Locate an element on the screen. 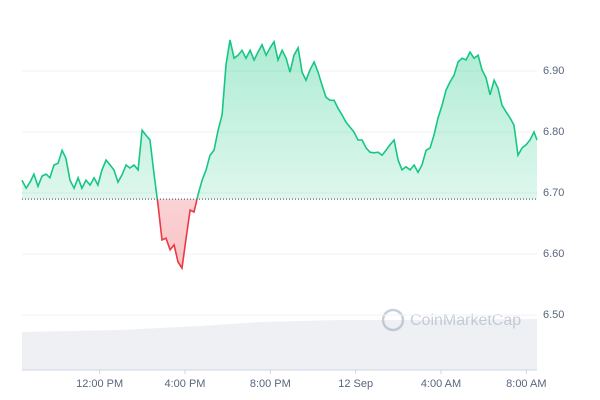  x-tick-label: 4:00 AM is located at coordinates (441, 384).